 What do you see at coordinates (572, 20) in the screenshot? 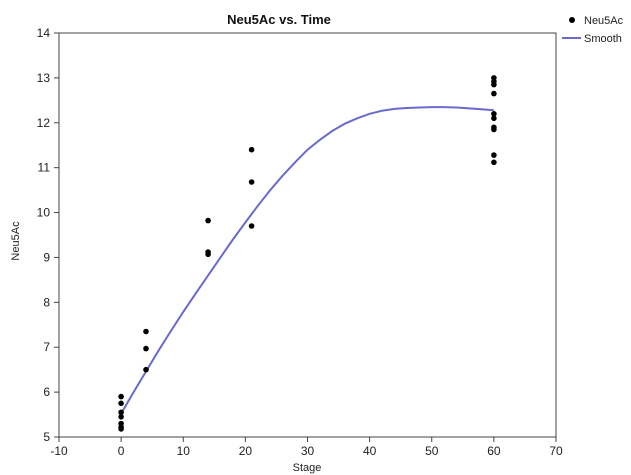
I see `legend-marker-points` at bounding box center [572, 20].